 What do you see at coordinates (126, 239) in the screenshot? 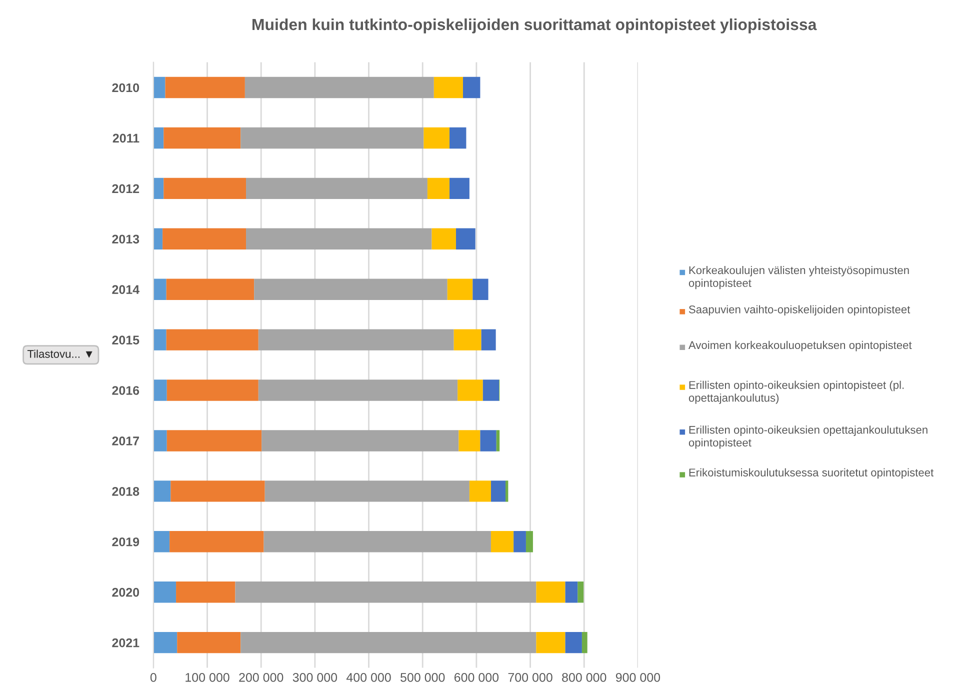
I see `y-tick-label: 2013` at bounding box center [126, 239].